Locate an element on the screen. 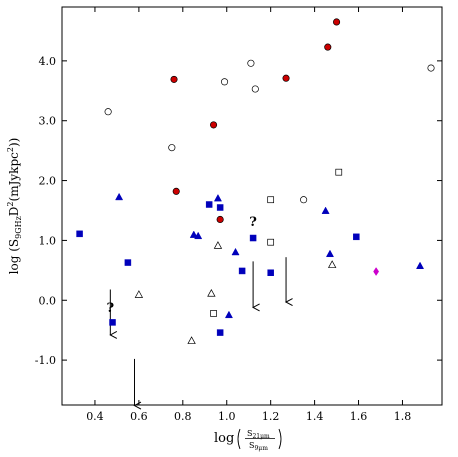  y-tick-label: 4.0 is located at coordinates (48, 61).